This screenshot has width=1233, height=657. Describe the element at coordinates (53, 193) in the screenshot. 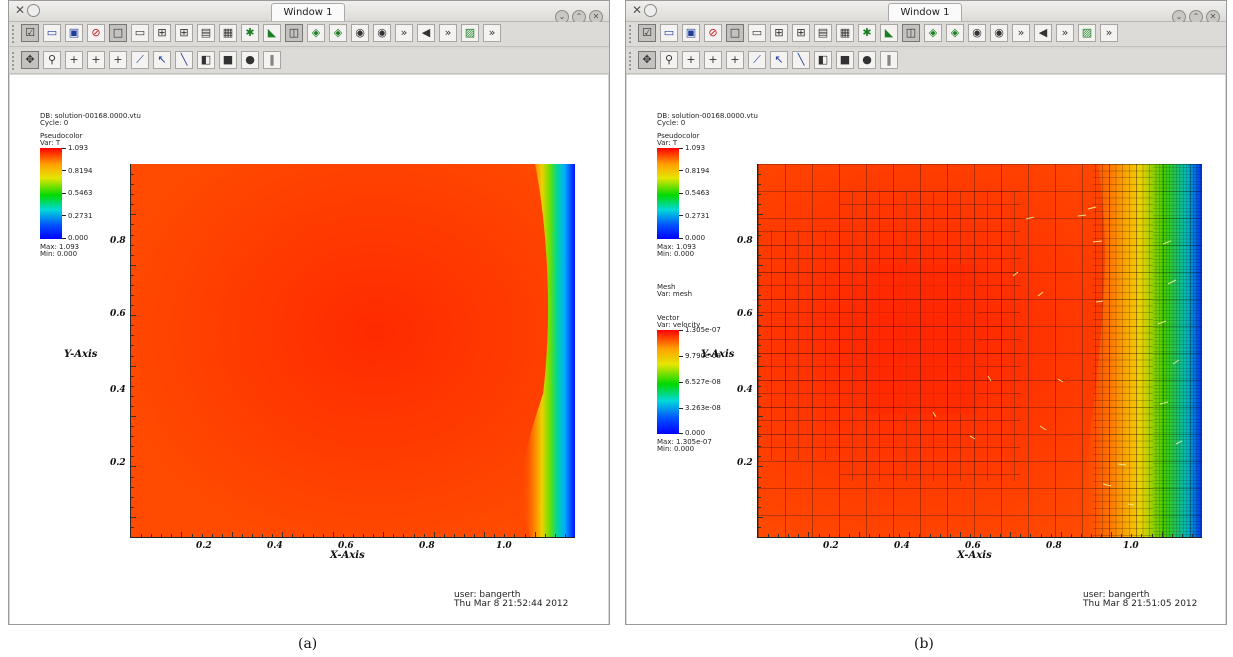

I see `color-bar` at that location.